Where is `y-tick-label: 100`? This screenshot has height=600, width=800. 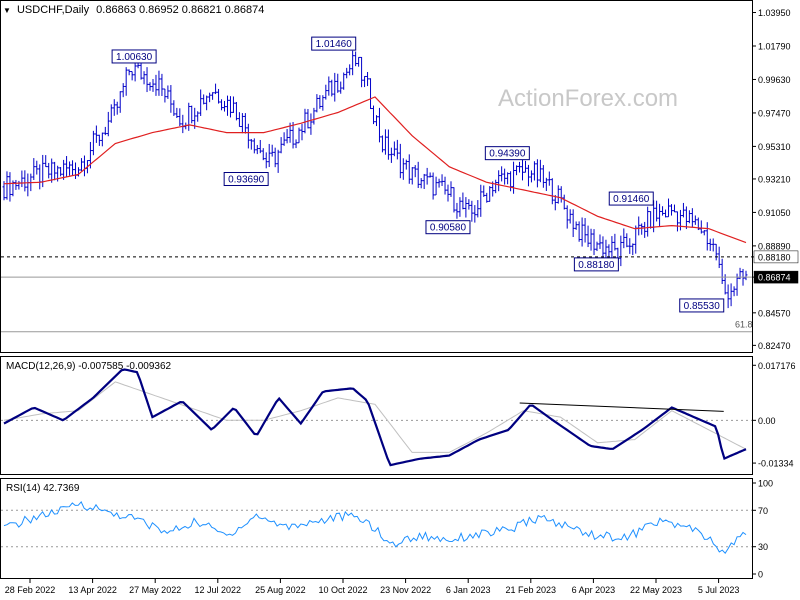
y-tick-label: 100 is located at coordinates (765, 484).